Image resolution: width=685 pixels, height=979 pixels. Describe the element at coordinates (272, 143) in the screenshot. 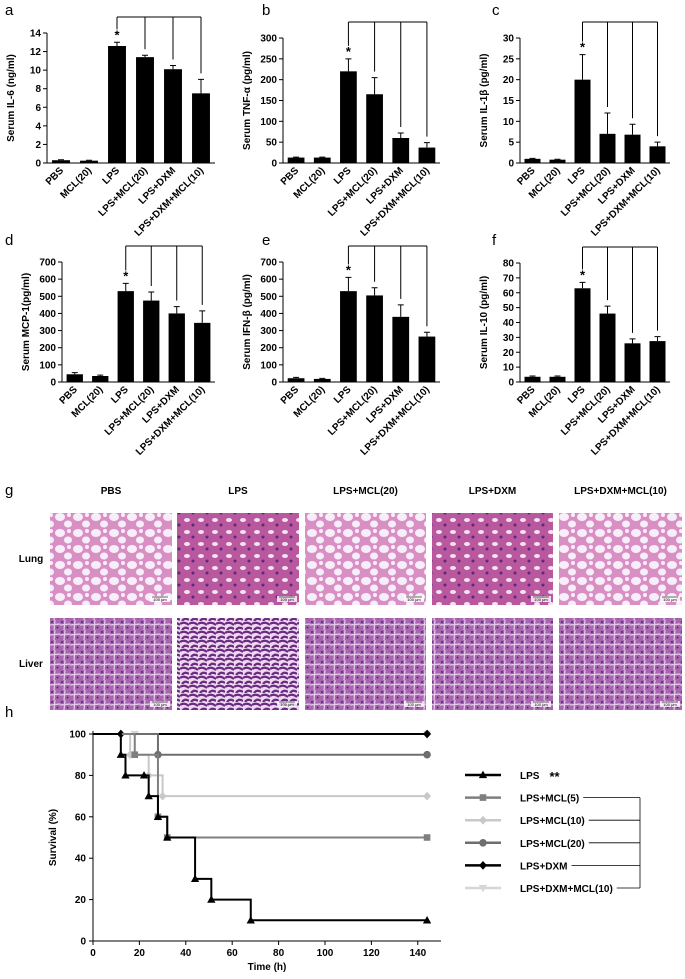

I see `y-tick-label: 50` at that location.